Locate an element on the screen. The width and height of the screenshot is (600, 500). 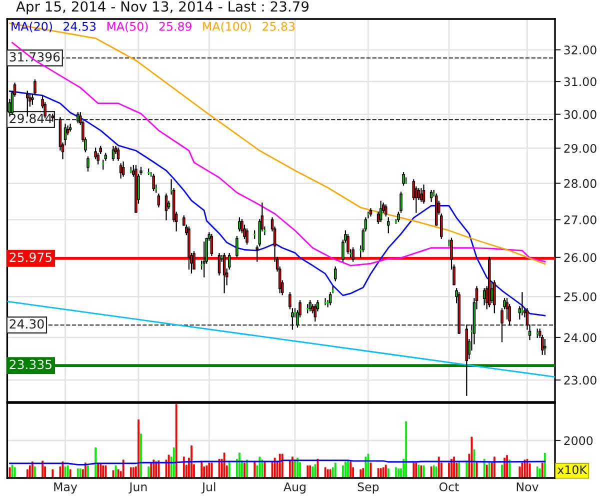
y-tick-label: 31.00 is located at coordinates (580, 81).